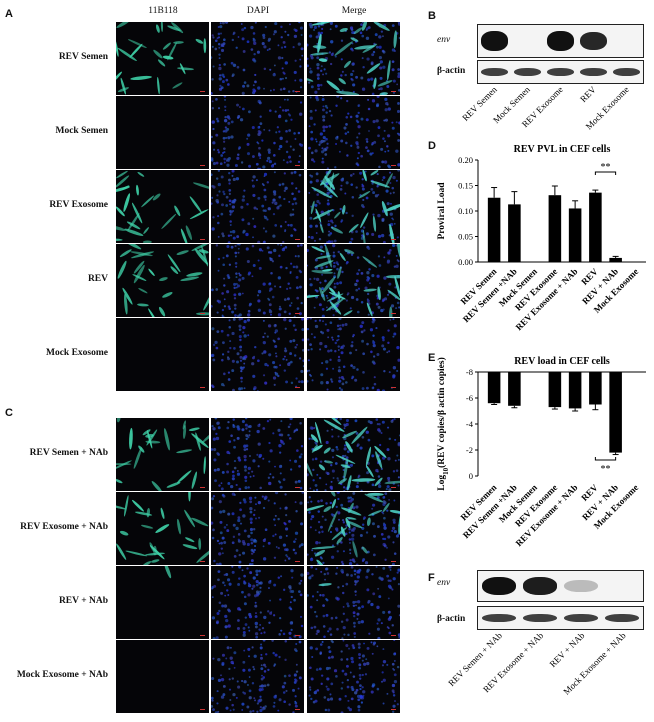  Describe the element at coordinates (78, 205) in the screenshot. I see `panel-a-row-label: REV Exosome` at that location.